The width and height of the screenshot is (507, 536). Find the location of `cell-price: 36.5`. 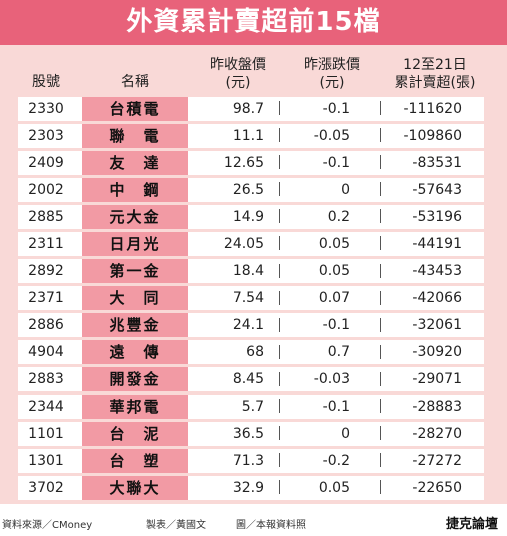

cell-price: 36.5 is located at coordinates (248, 433).